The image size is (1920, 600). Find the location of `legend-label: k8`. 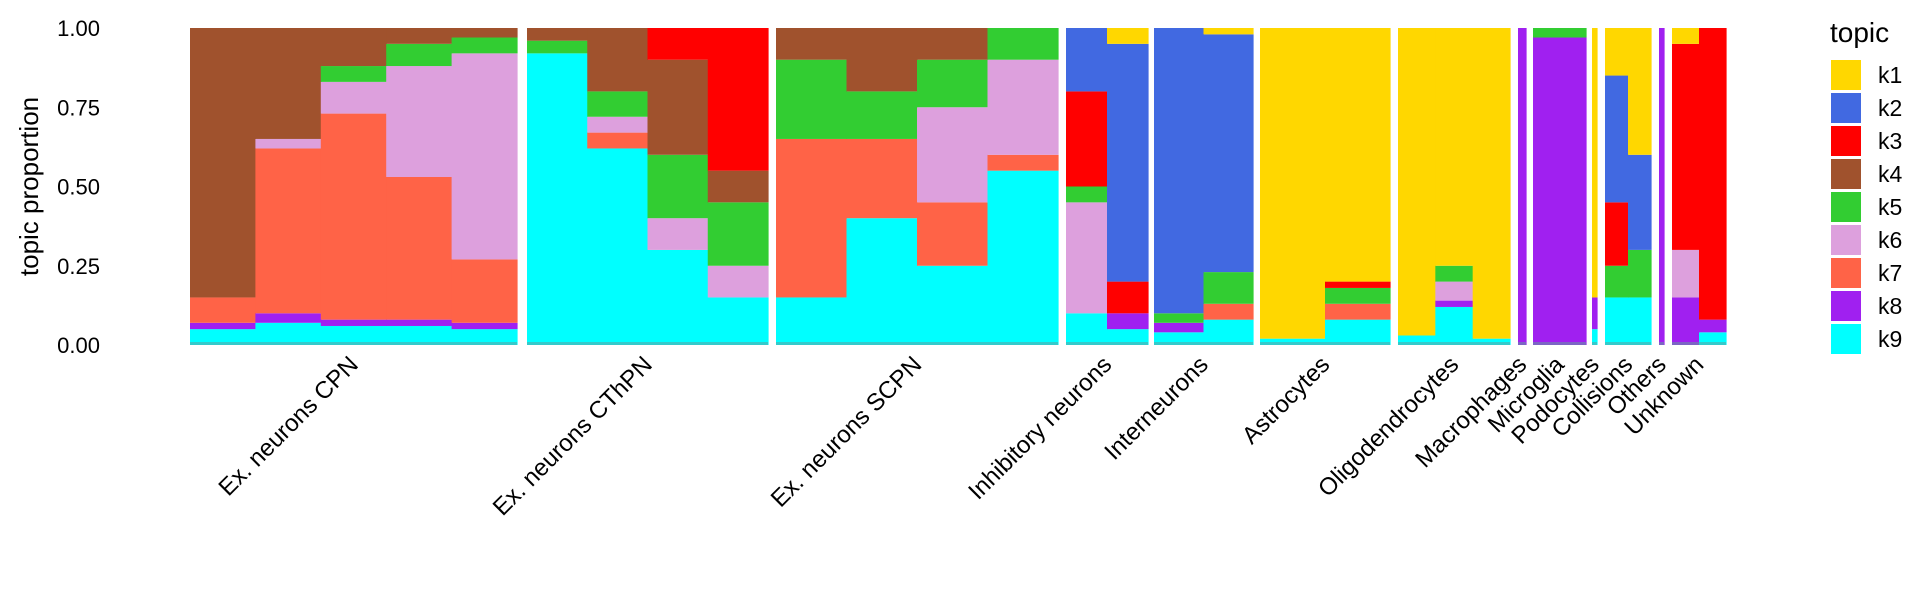

legend-label: k8 is located at coordinates (1890, 306).